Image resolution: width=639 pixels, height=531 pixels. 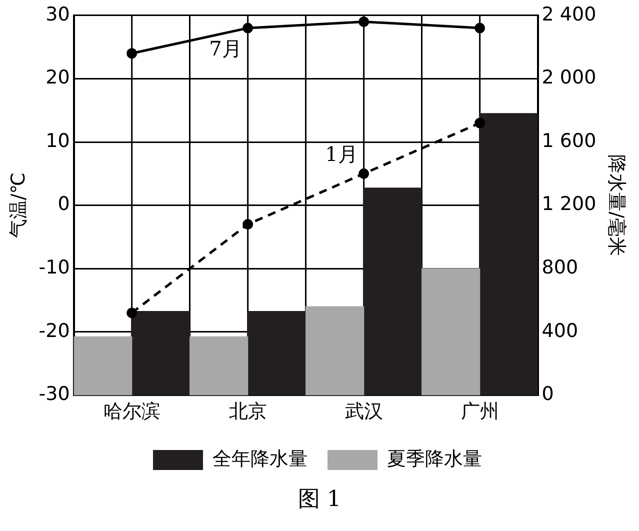 What do you see at coordinates (54, 394) in the screenshot?
I see `y-tick-label: -30` at bounding box center [54, 394].